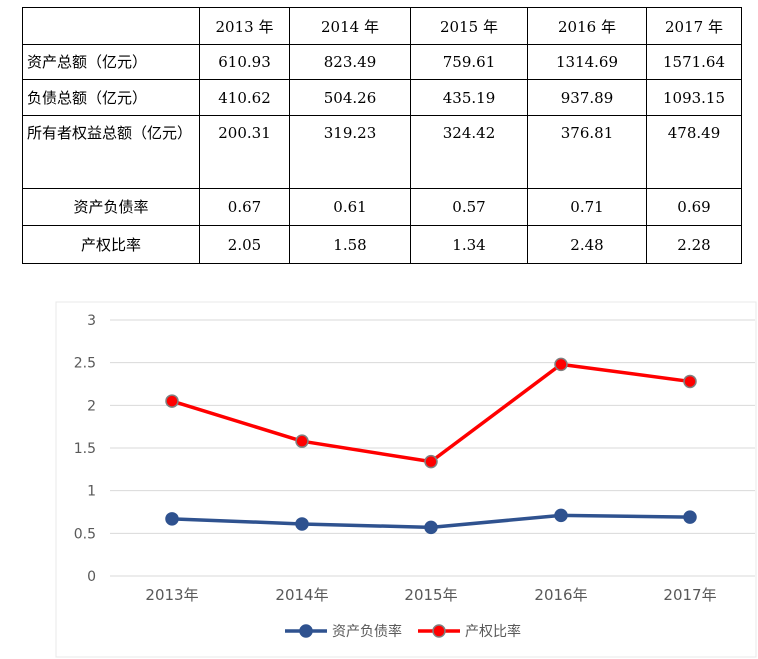  What do you see at coordinates (350, 207) in the screenshot?
I see `table-cell: 0.61` at bounding box center [350, 207].